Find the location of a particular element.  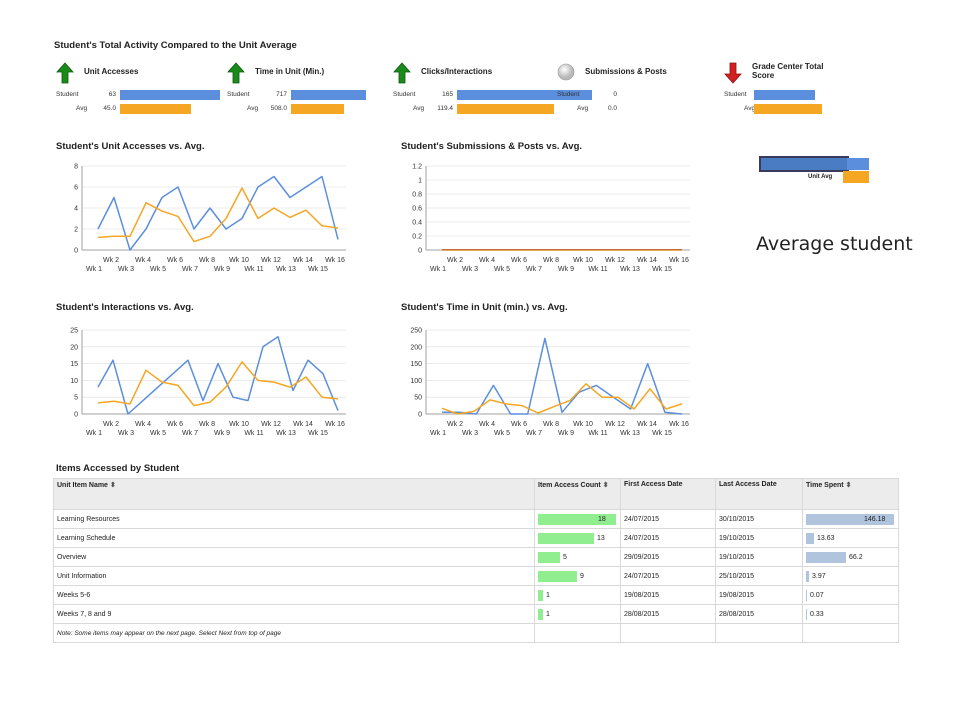

time-spent-value: 0.07 is located at coordinates (817, 595).